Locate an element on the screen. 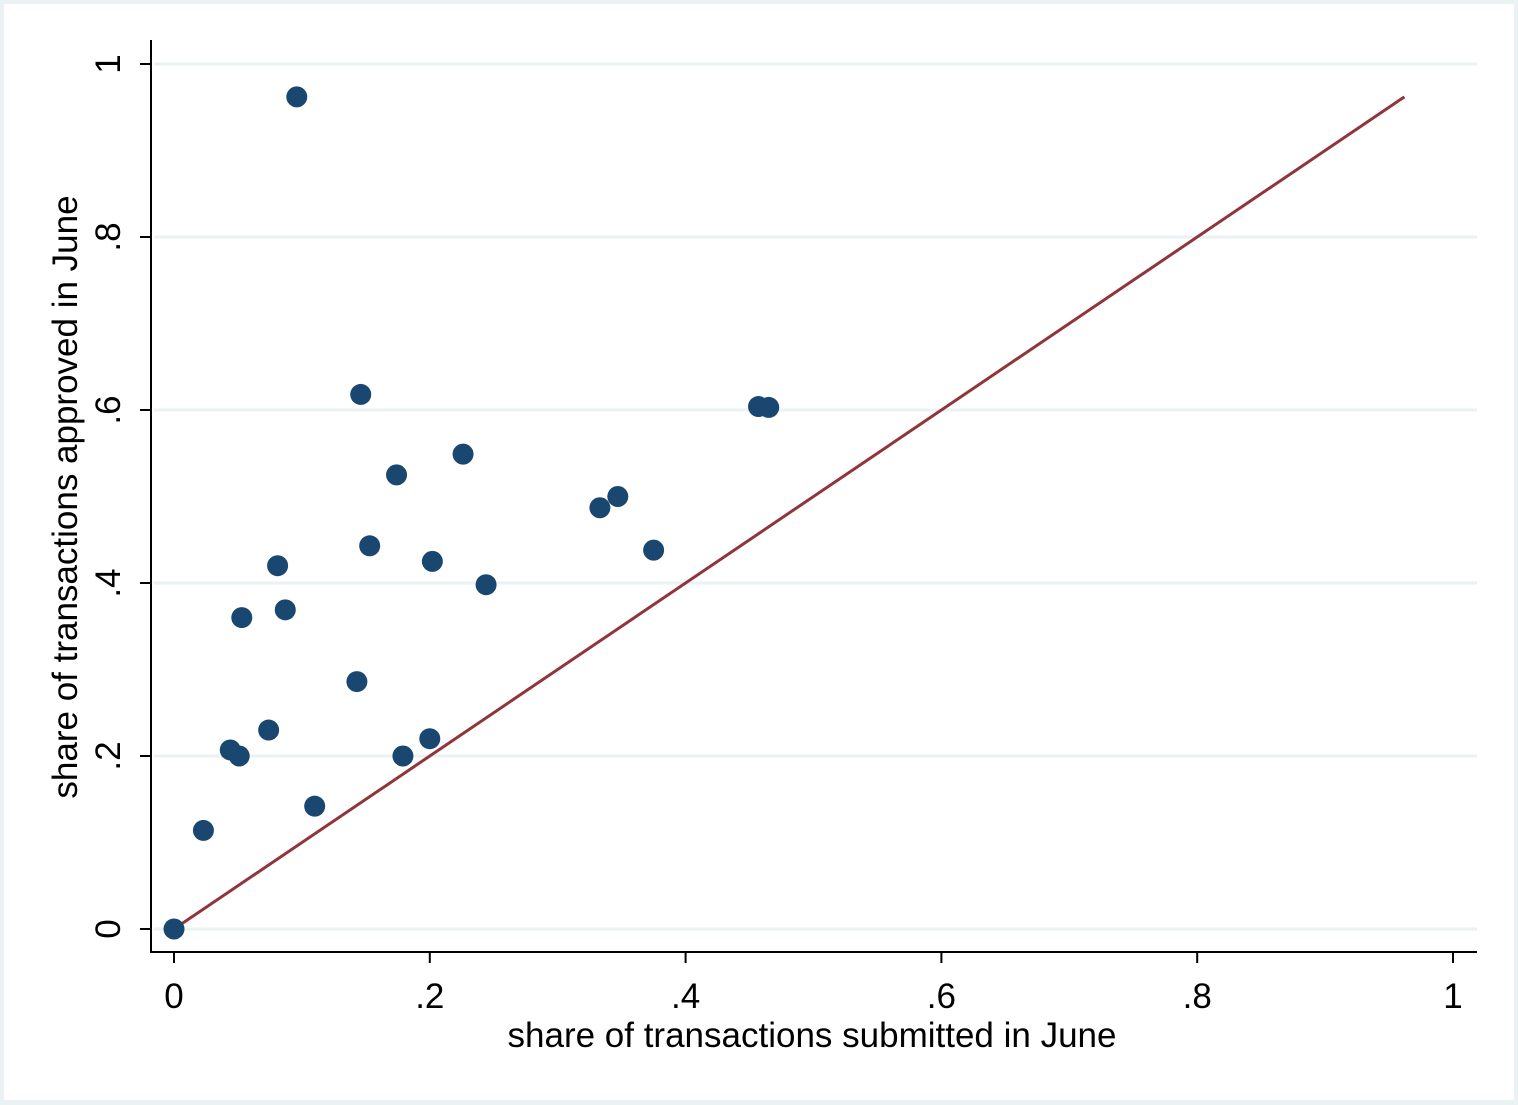 This screenshot has height=1105, width=1518. y-axis-title: share of transactions approved in June is located at coordinates (65, 496).